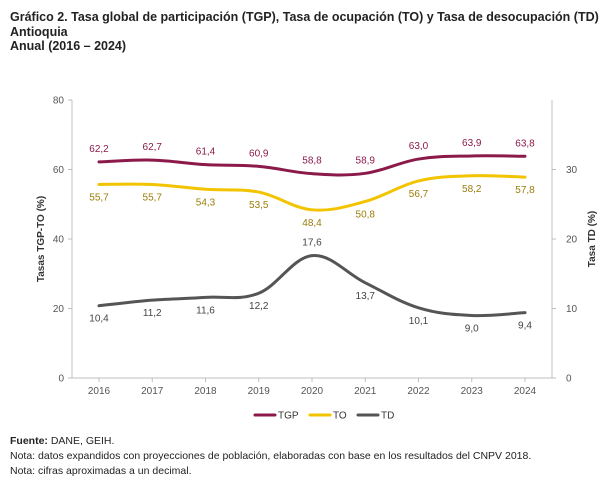  Describe the element at coordinates (312, 161) in the screenshot. I see `data-label-tgp: 58,8` at that location.